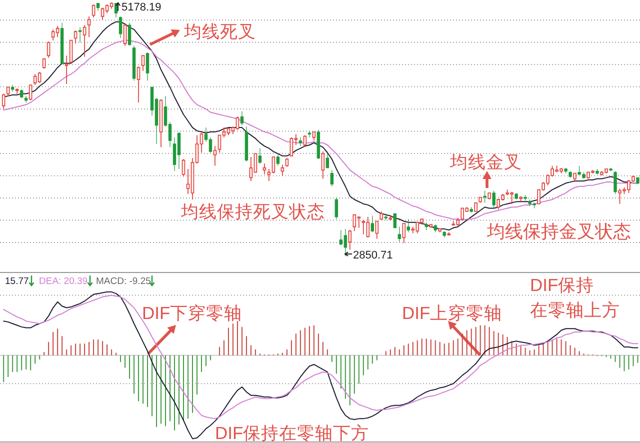 This screenshot has height=443, width=640. What do you see at coordinates (17, 281) in the screenshot?
I see `text: 15.77` at bounding box center [17, 281].